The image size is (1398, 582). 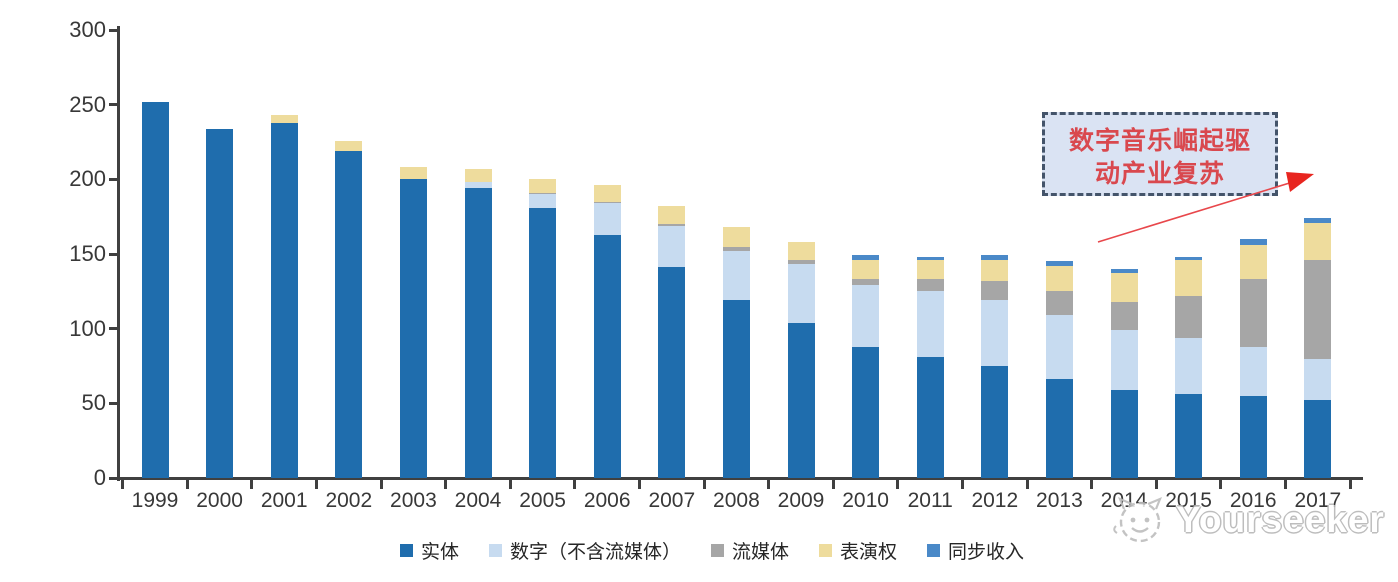 I want to click on x-tick-label-2008: 2008, so click(x=736, y=500).